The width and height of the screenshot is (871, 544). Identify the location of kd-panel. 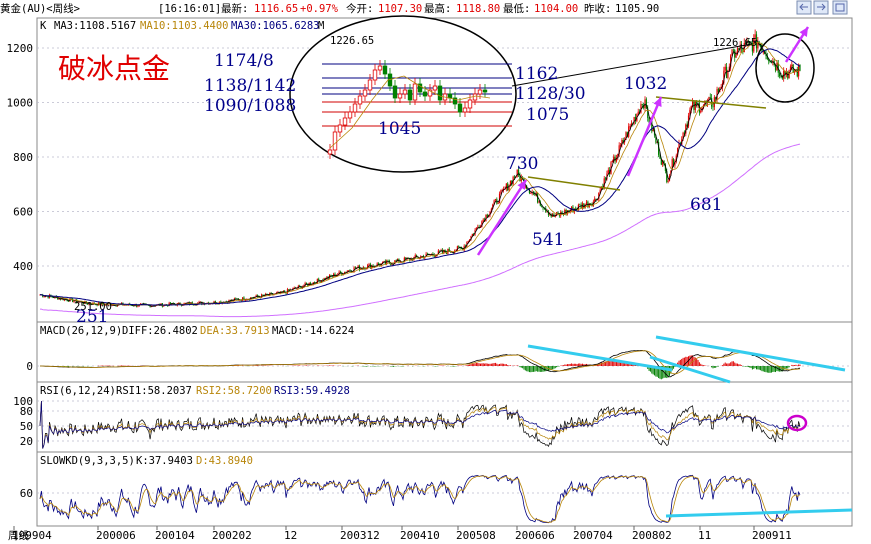
(444, 489).